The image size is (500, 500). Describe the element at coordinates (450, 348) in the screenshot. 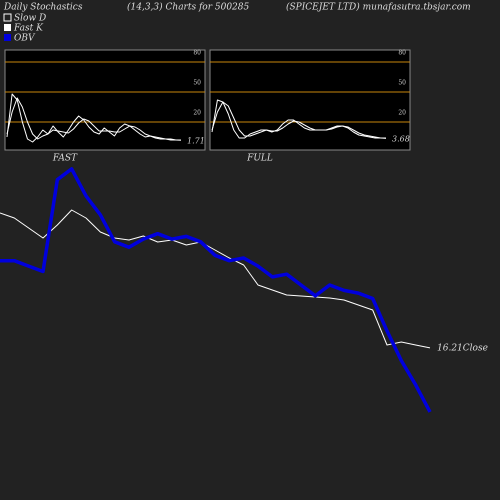

I see `close-value: 16.21` at that location.